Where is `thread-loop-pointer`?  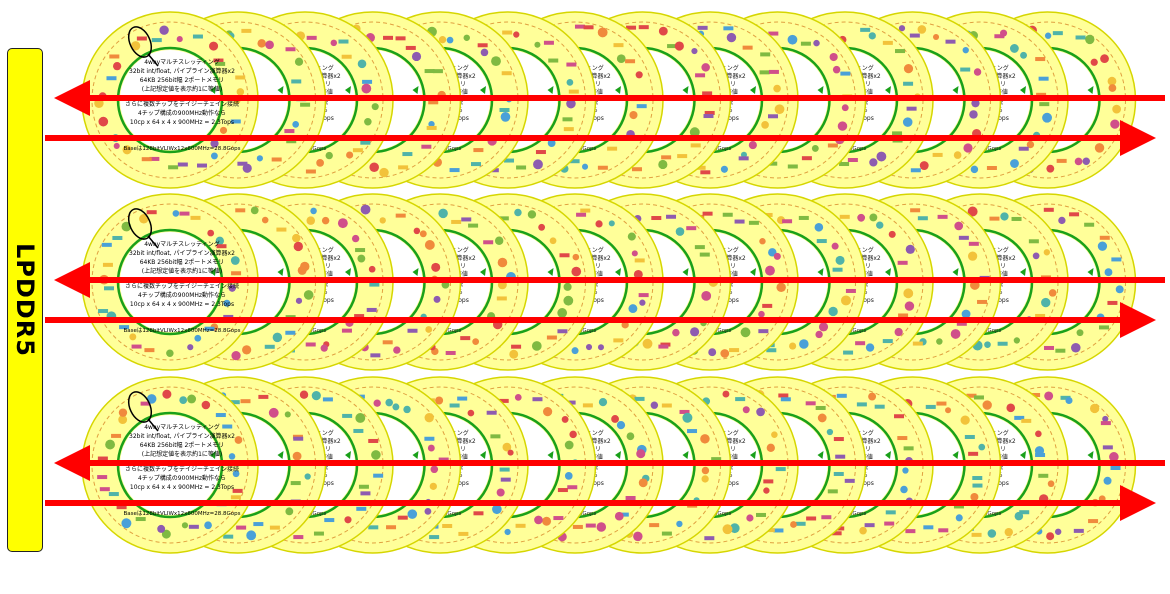
thread-loop-pointer is located at coordinates (153, 242).